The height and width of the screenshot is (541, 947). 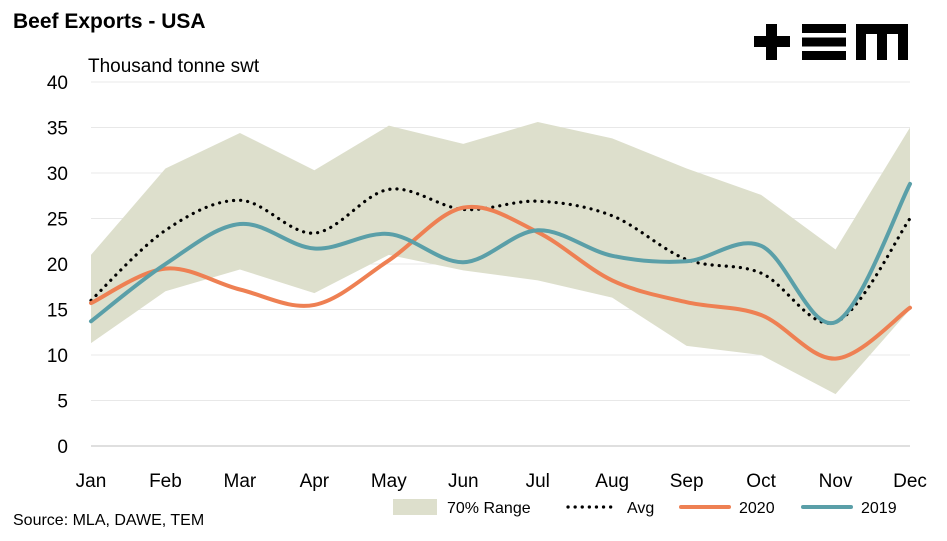 What do you see at coordinates (910, 481) in the screenshot?
I see `x-tick-label: Dec` at bounding box center [910, 481].